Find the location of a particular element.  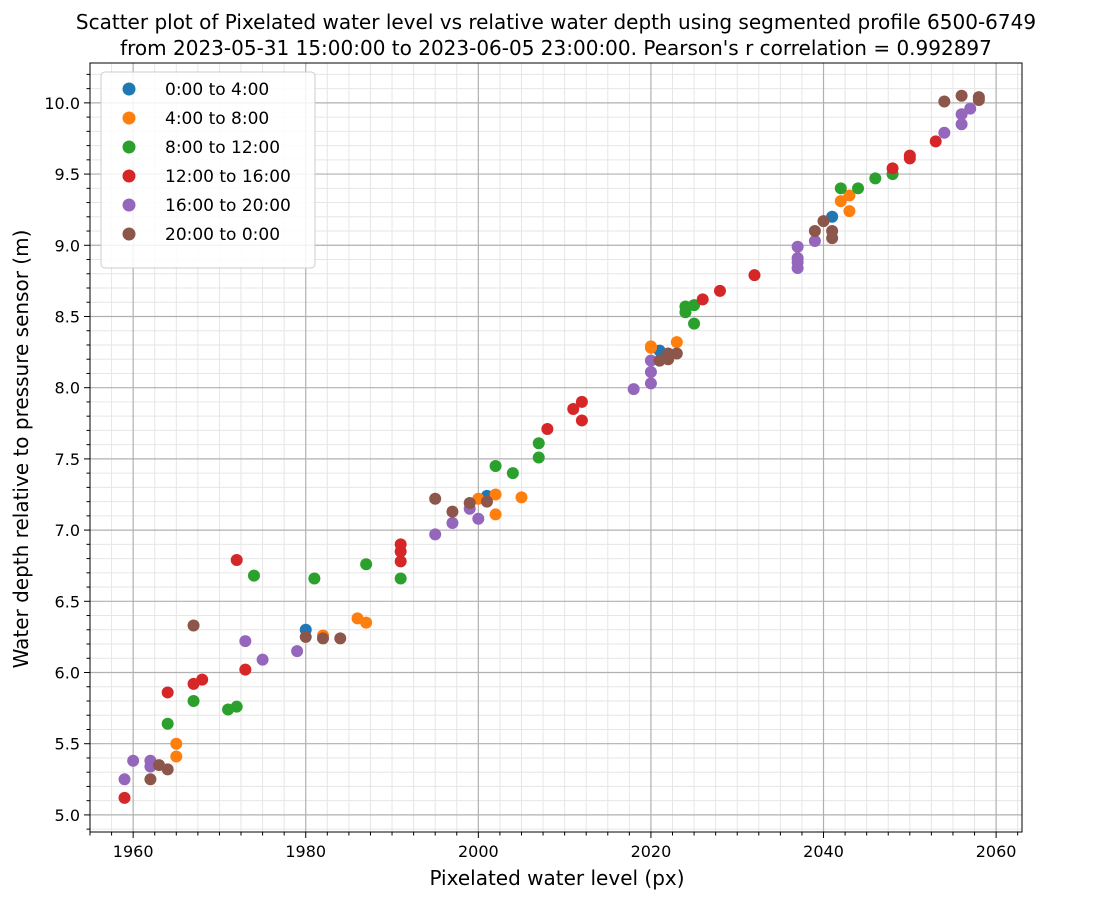

y-tick-label: 6.0 is located at coordinates (67, 673).